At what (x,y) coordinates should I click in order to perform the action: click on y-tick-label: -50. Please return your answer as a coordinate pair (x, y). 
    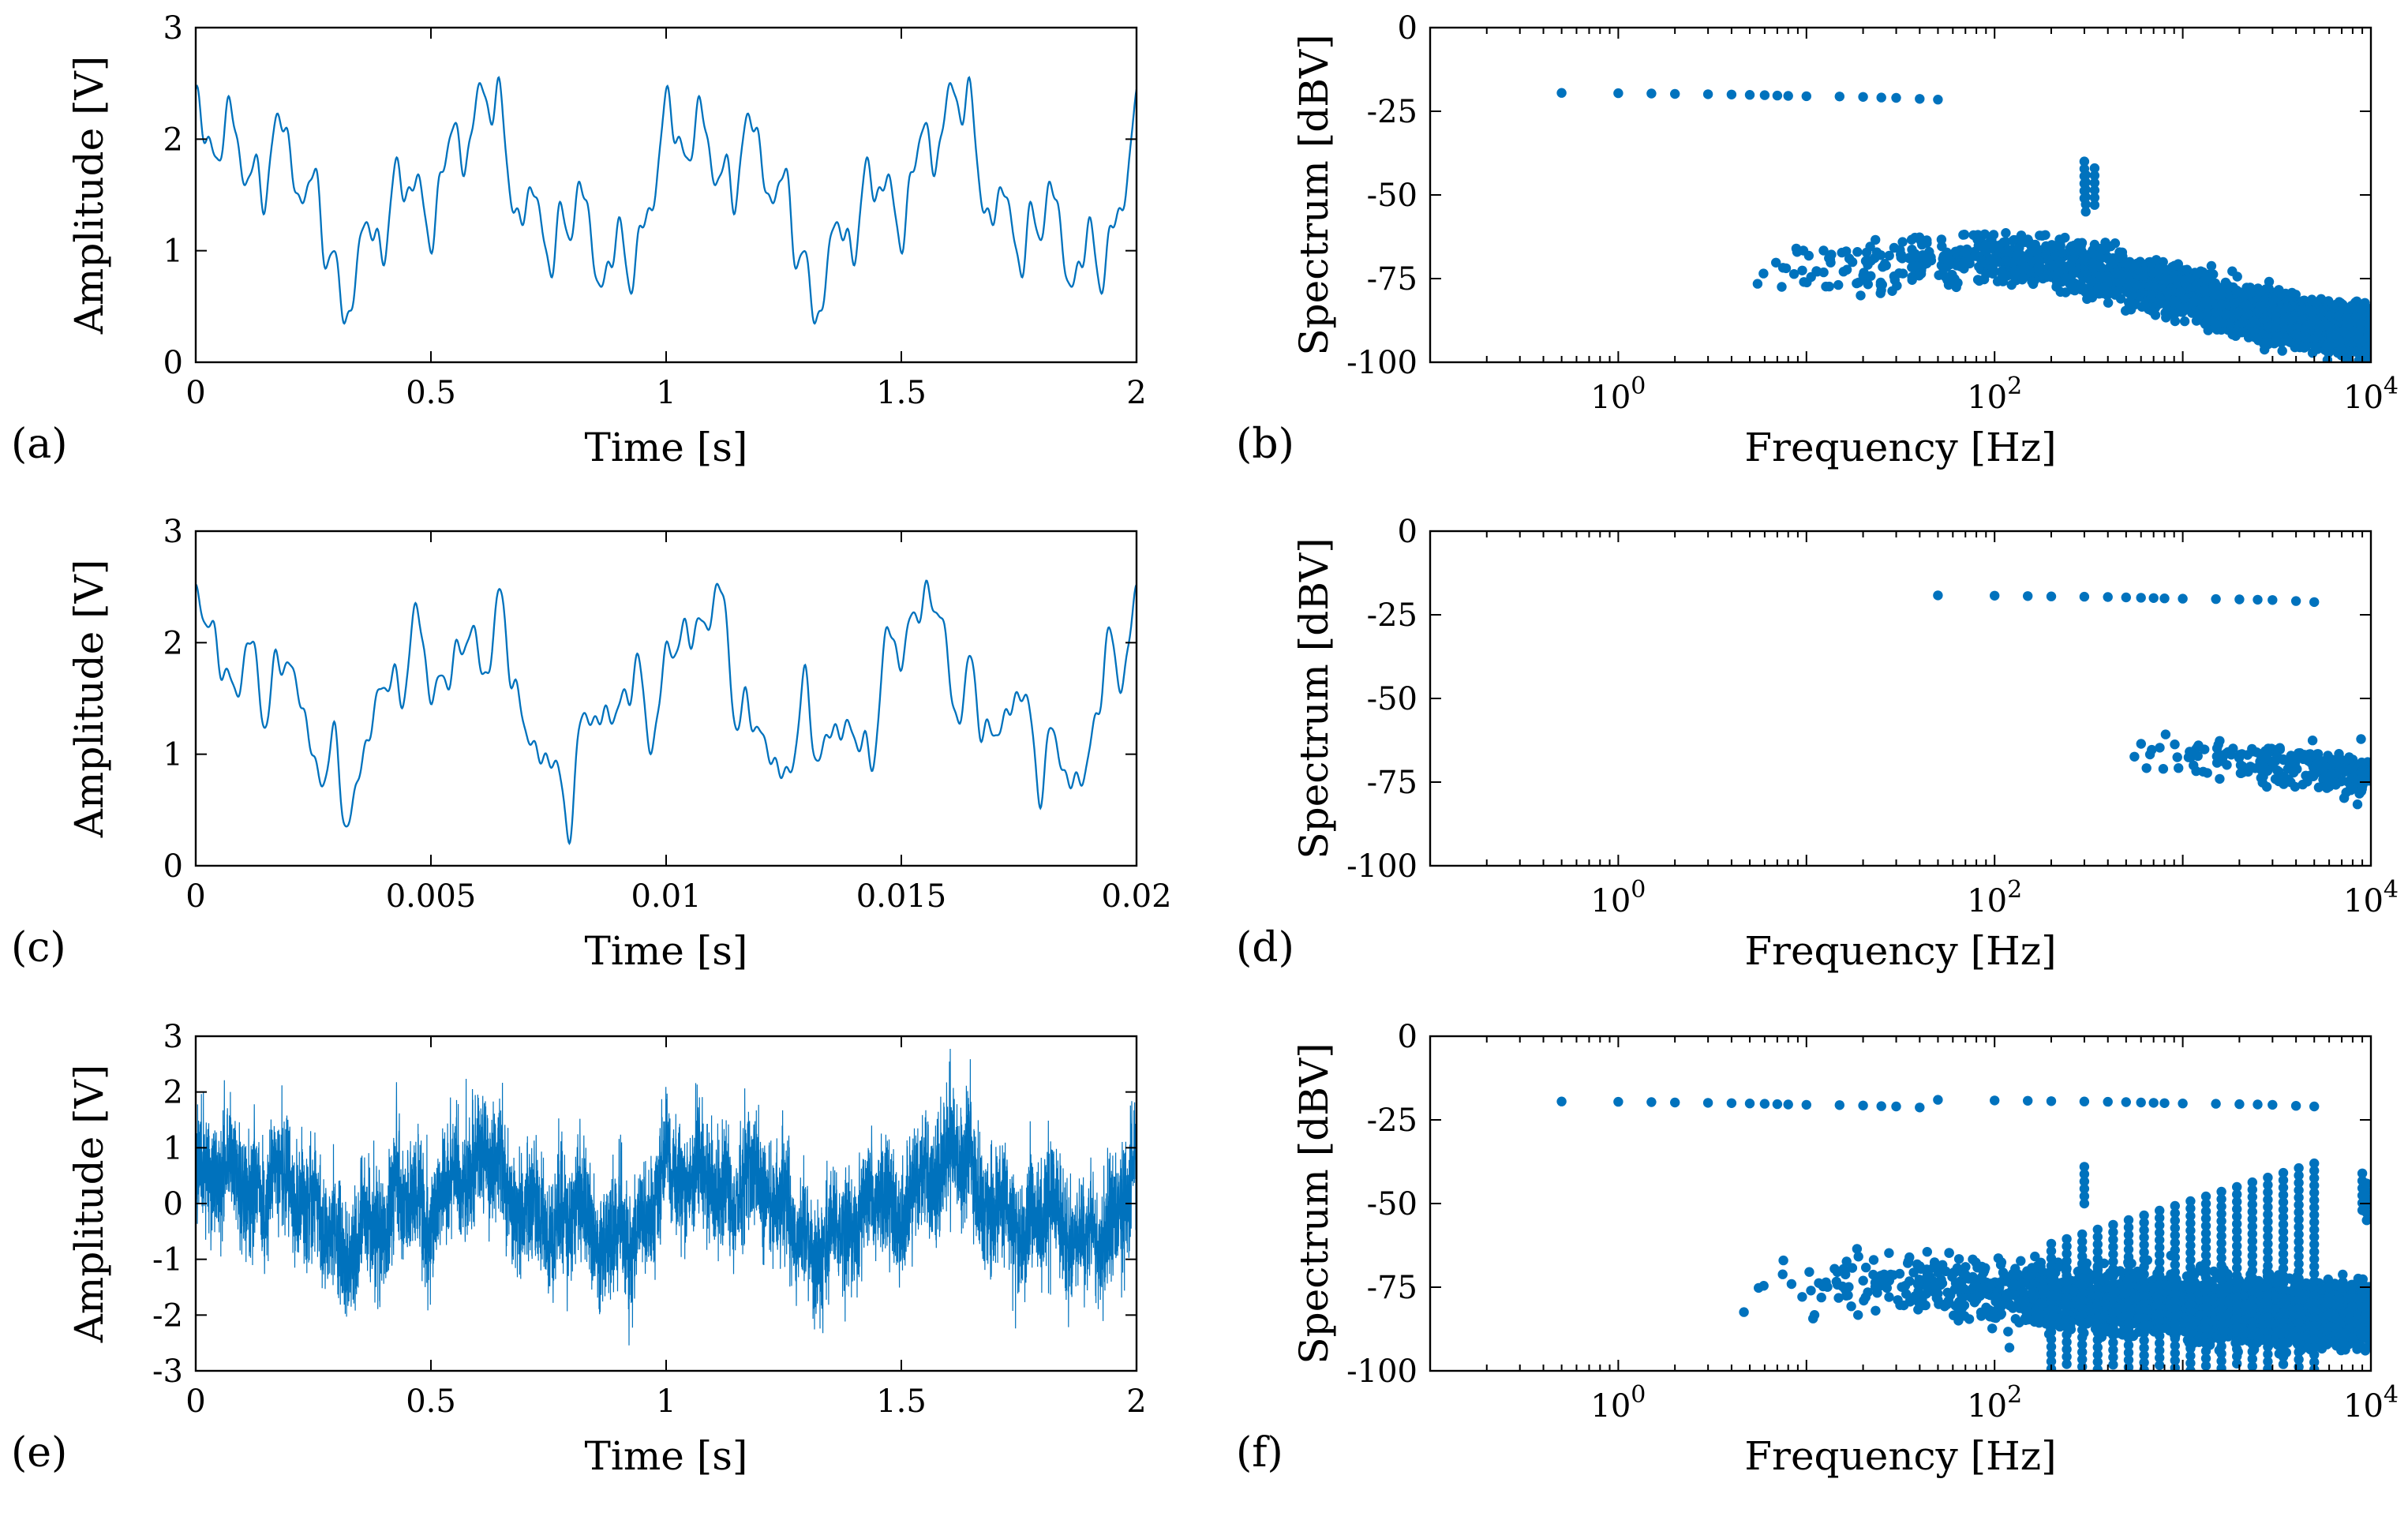
    Looking at the image, I should click on (1392, 699).